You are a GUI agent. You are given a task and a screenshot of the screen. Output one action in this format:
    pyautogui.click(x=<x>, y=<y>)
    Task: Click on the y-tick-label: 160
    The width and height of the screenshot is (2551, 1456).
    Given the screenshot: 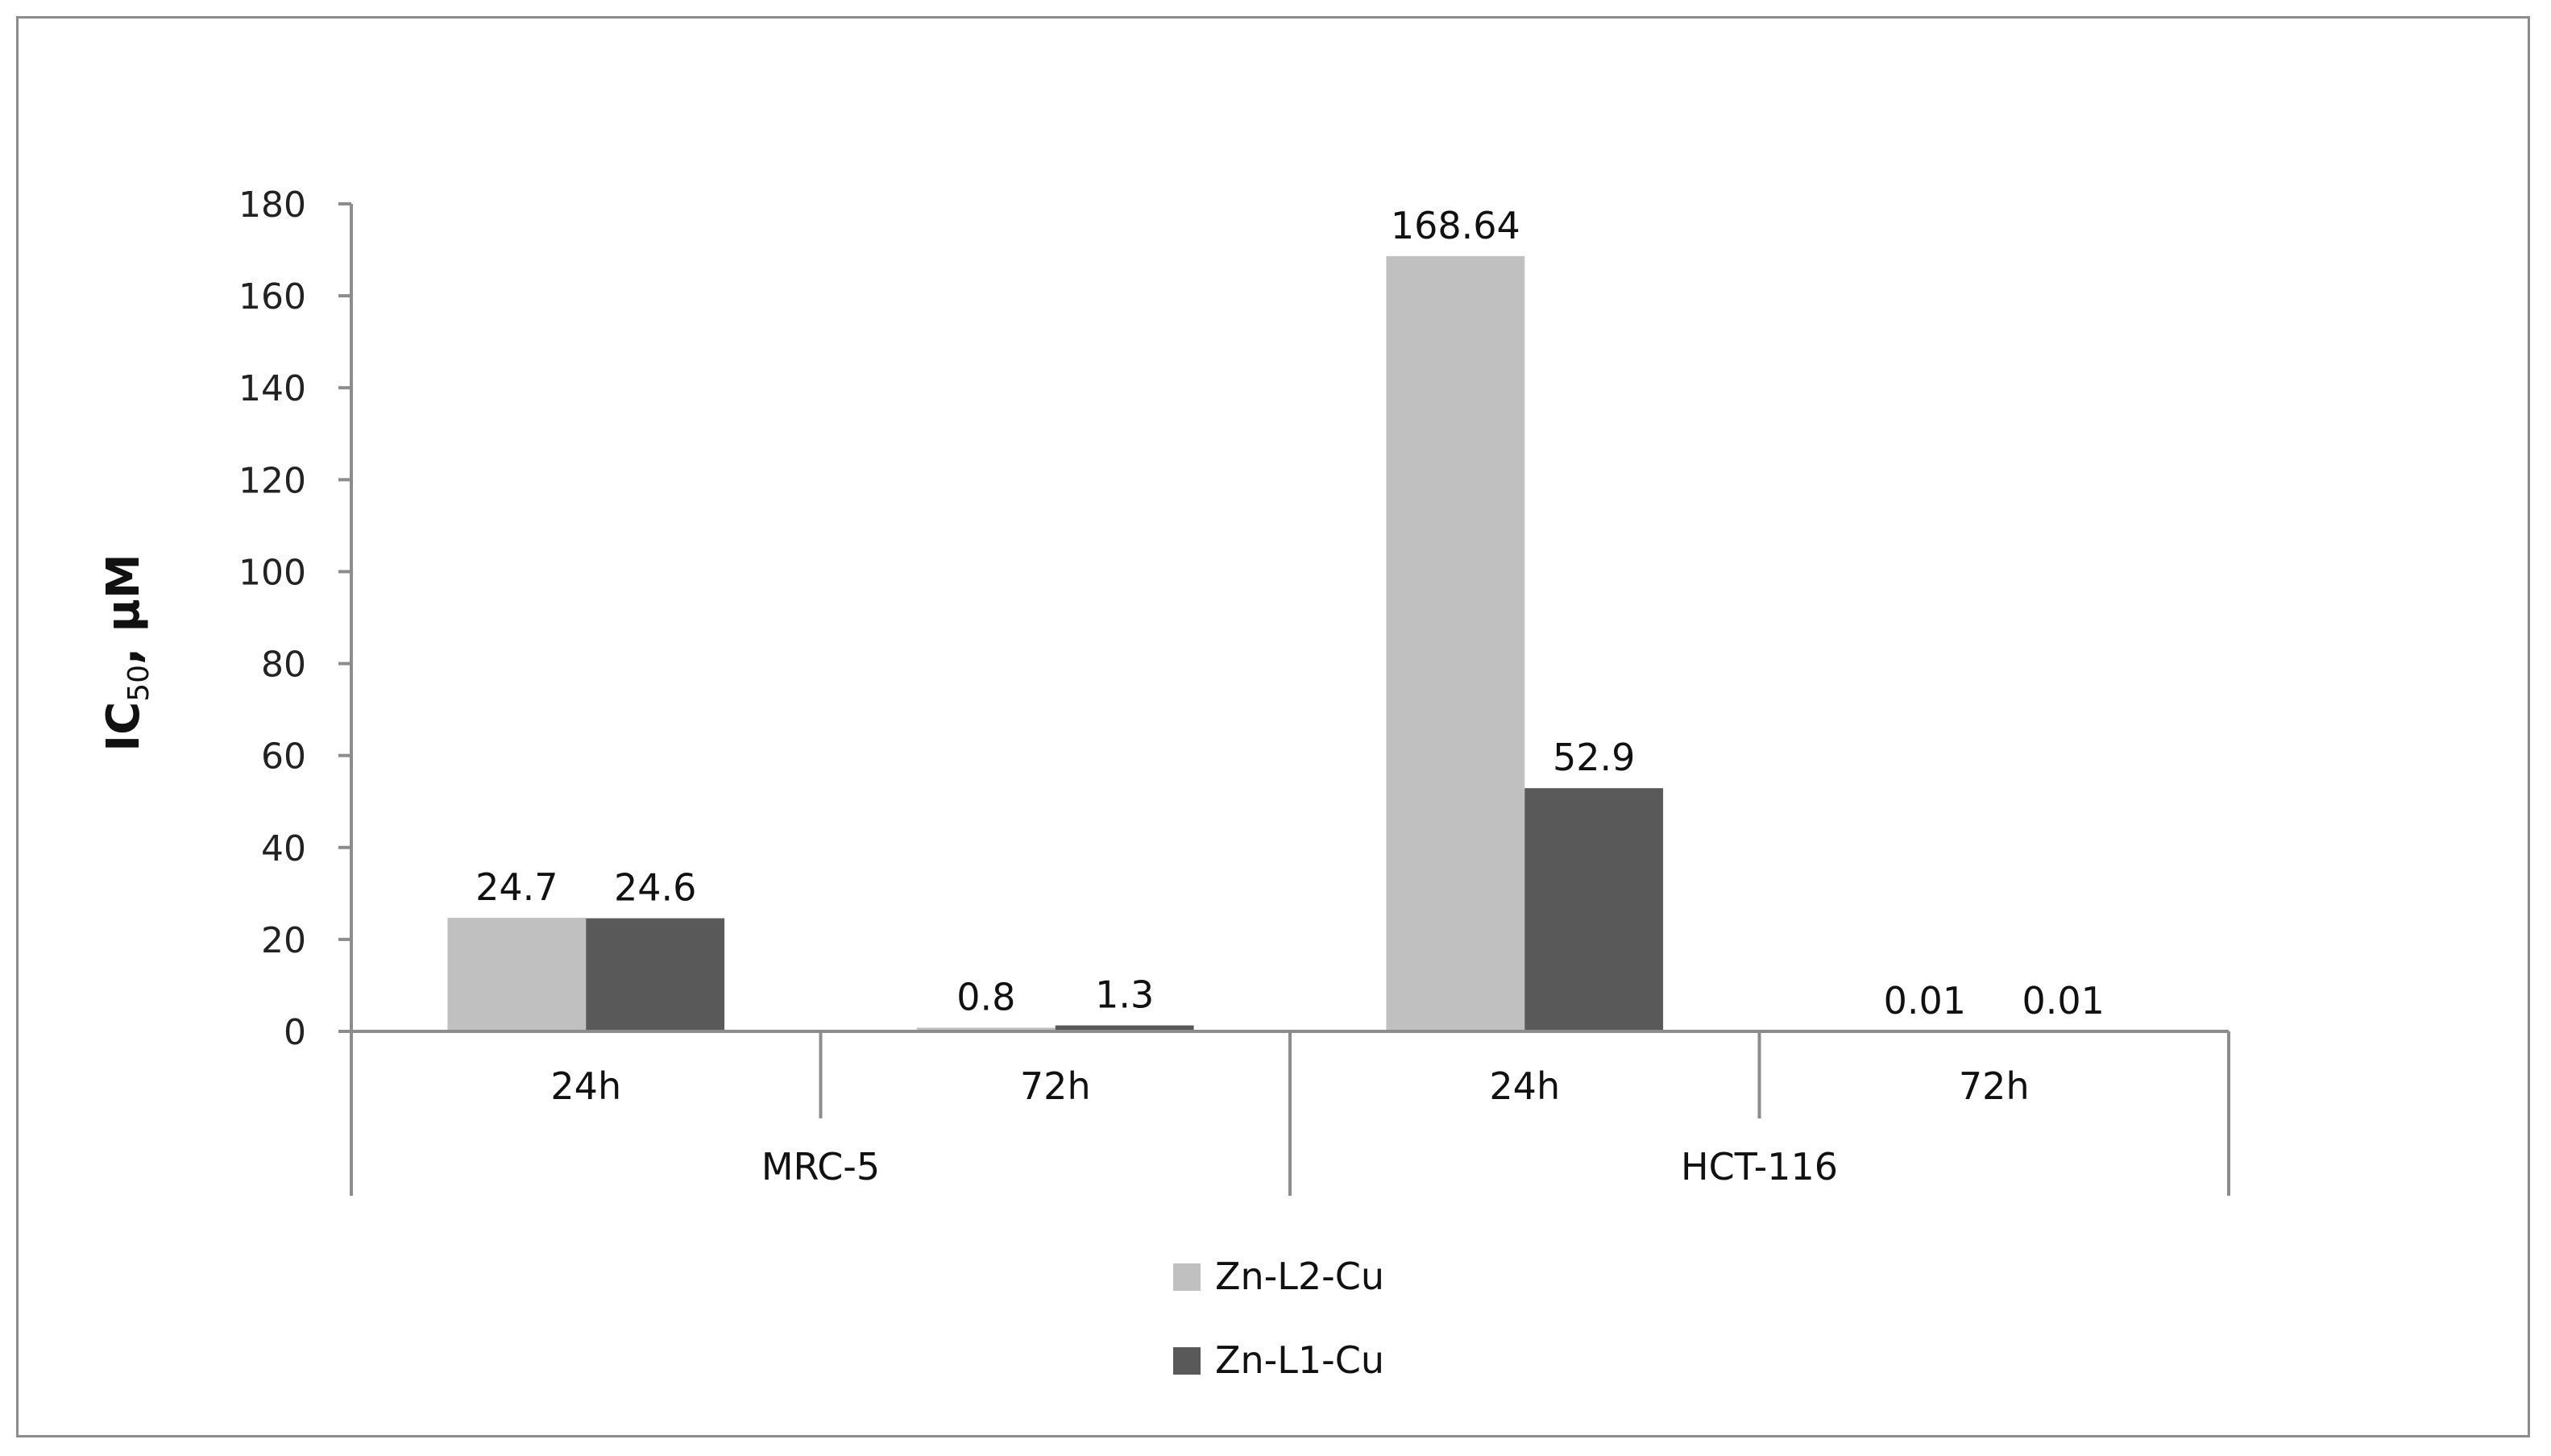 What is the action you would take?
    pyautogui.click(x=272, y=296)
    